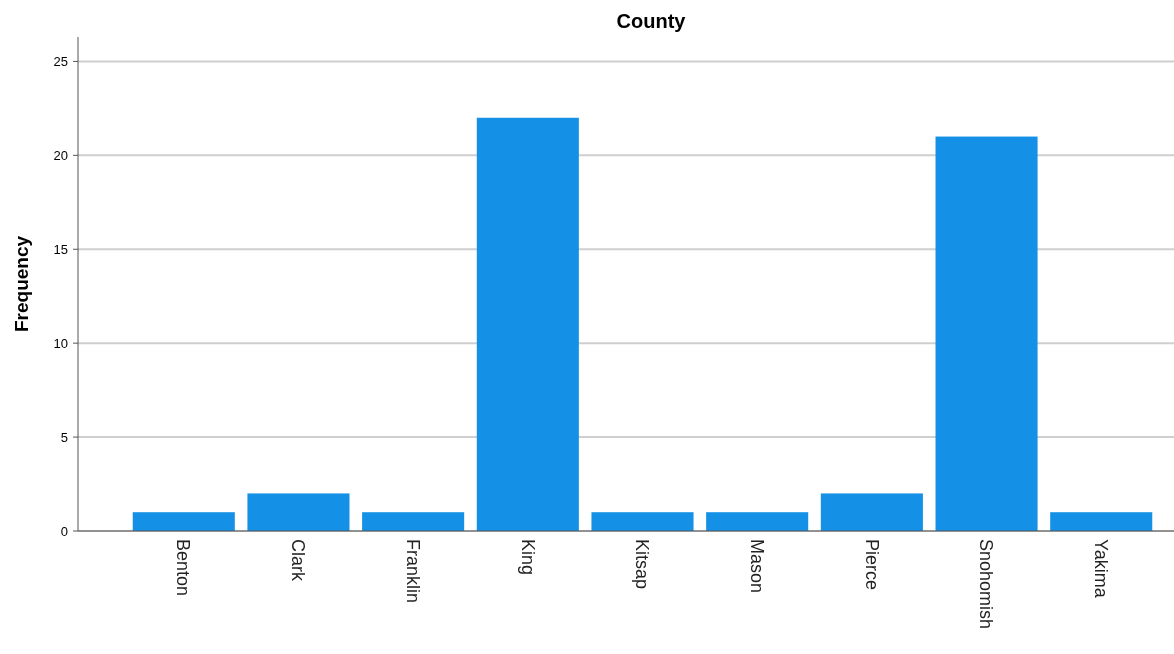 The image size is (1174, 654). Describe the element at coordinates (21, 284) in the screenshot. I see `y-axis-title: Frequency` at that location.